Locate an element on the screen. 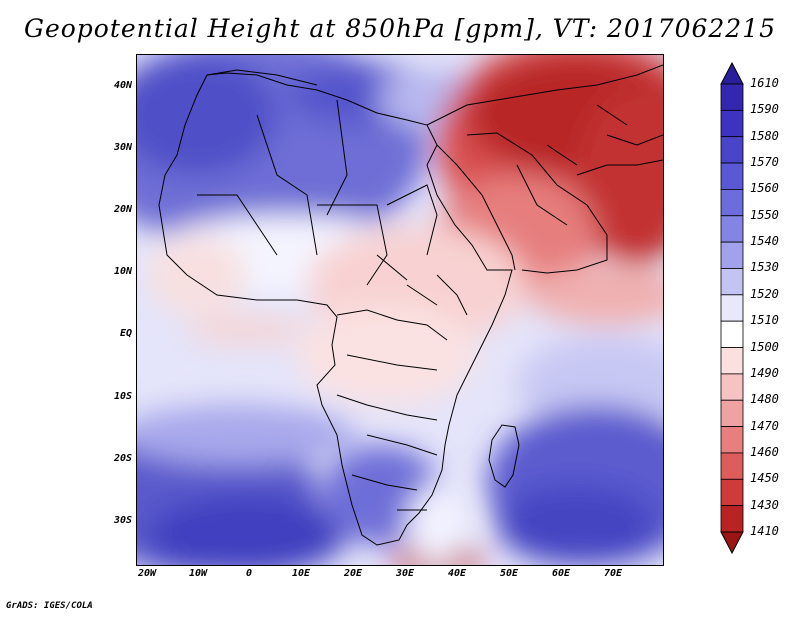  lon-label-10e: 10E is located at coordinates (301, 573).